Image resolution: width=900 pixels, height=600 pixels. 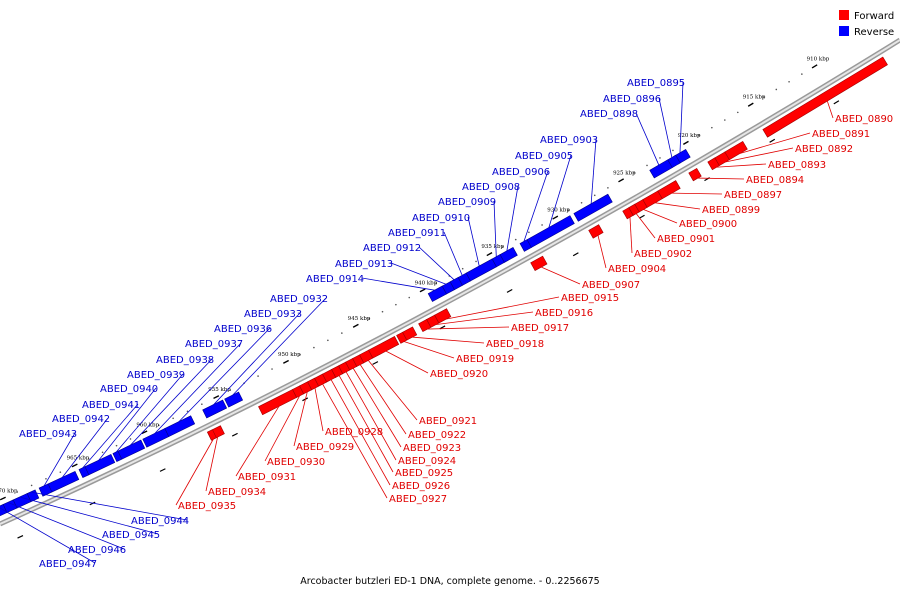 What do you see at coordinates (111, 405) in the screenshot?
I see `gene-label-abed-0941: ABED_0941` at bounding box center [111, 405].